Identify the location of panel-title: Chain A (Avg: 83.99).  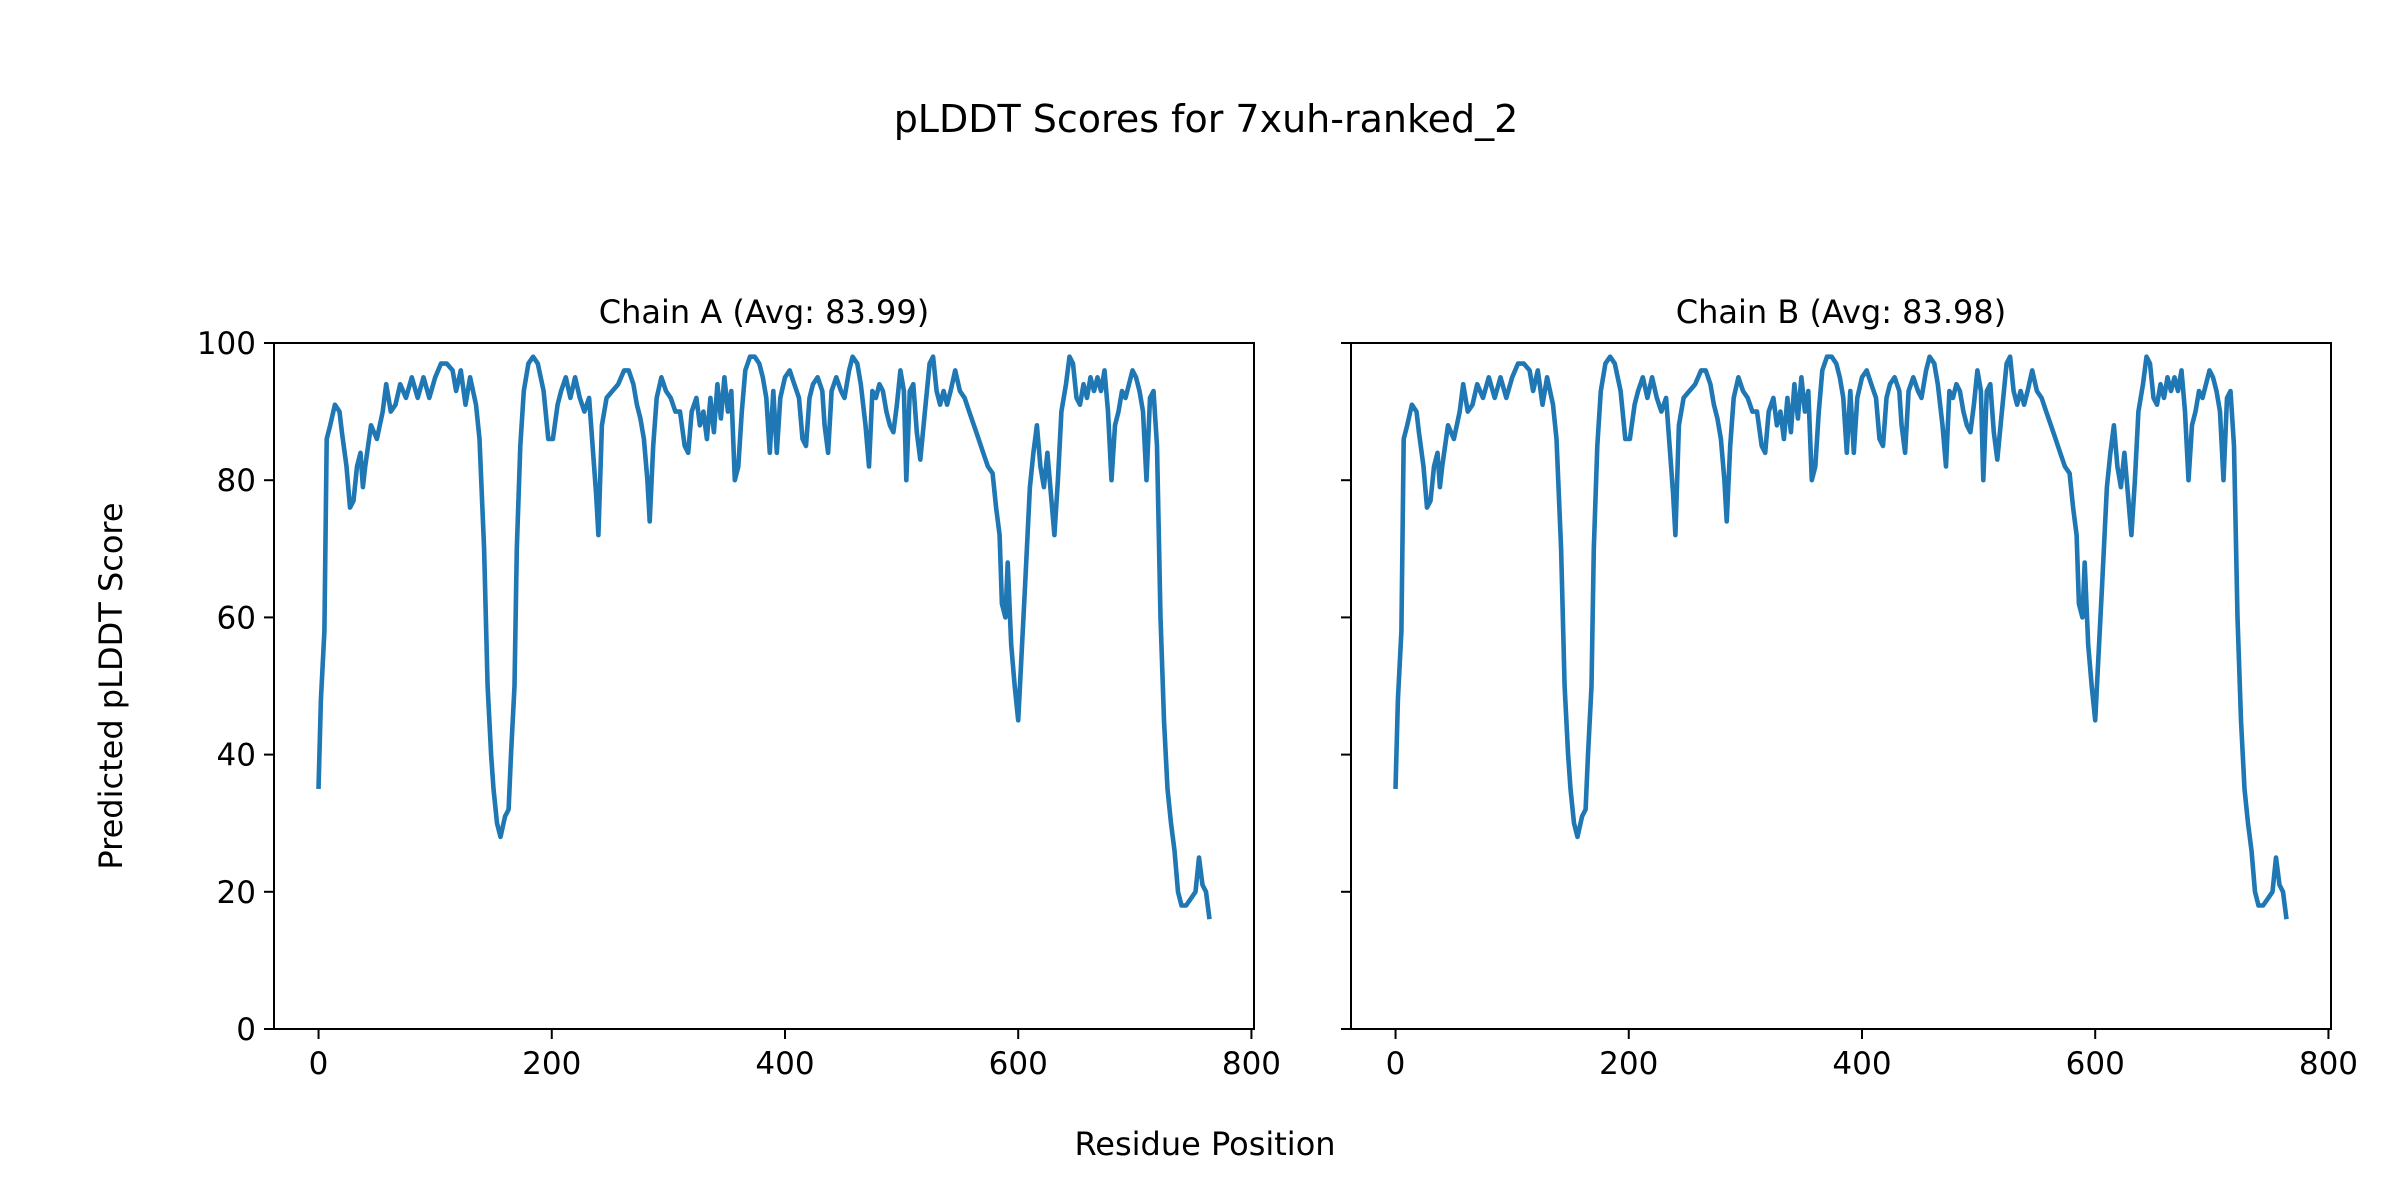
(764, 312).